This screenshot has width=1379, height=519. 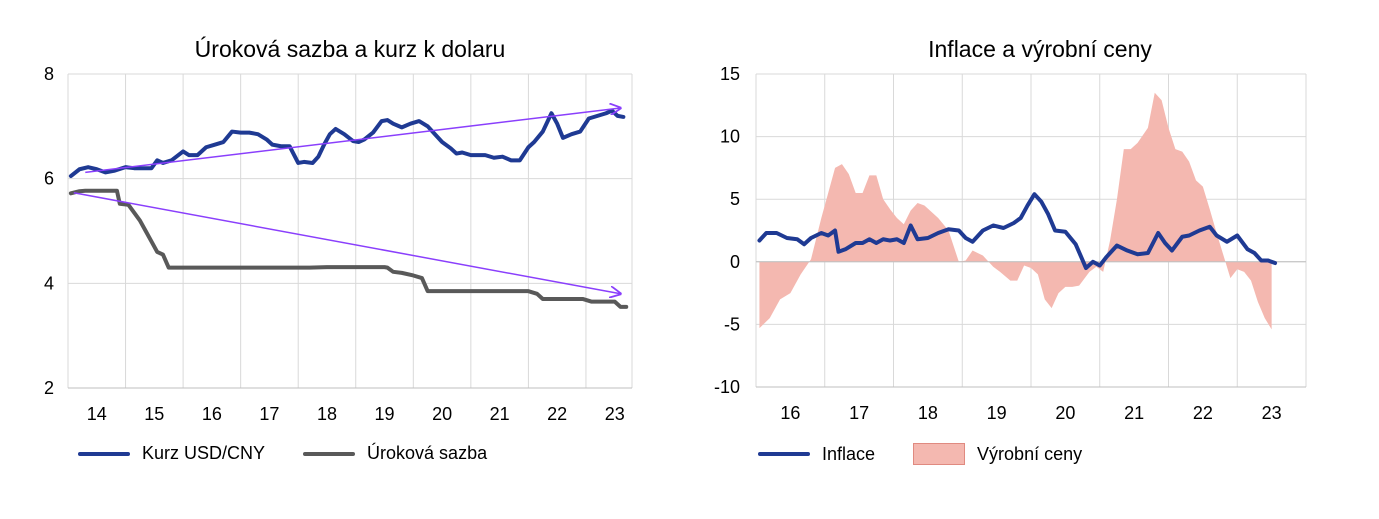 I want to click on legend: Inflace Výrobní ceny, so click(x=933, y=454).